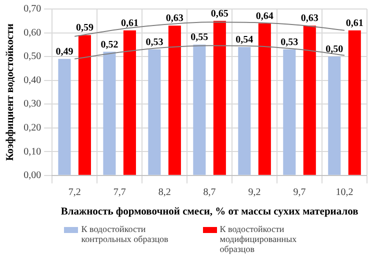 This screenshot has width=377, height=270. Describe the element at coordinates (125, 234) in the screenshot. I see `legend-label: К водостойкости контрольных образцов` at that location.